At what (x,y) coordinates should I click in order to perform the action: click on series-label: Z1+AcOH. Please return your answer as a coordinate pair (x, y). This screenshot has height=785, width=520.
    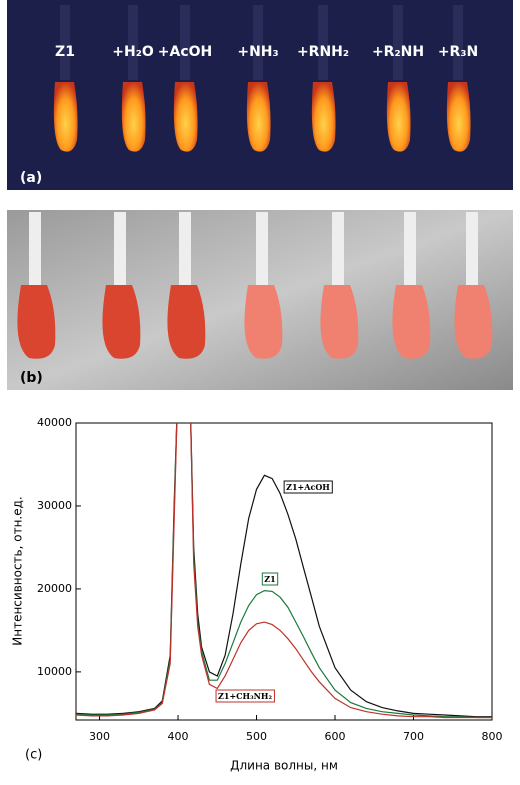
    Looking at the image, I should click on (308, 487).